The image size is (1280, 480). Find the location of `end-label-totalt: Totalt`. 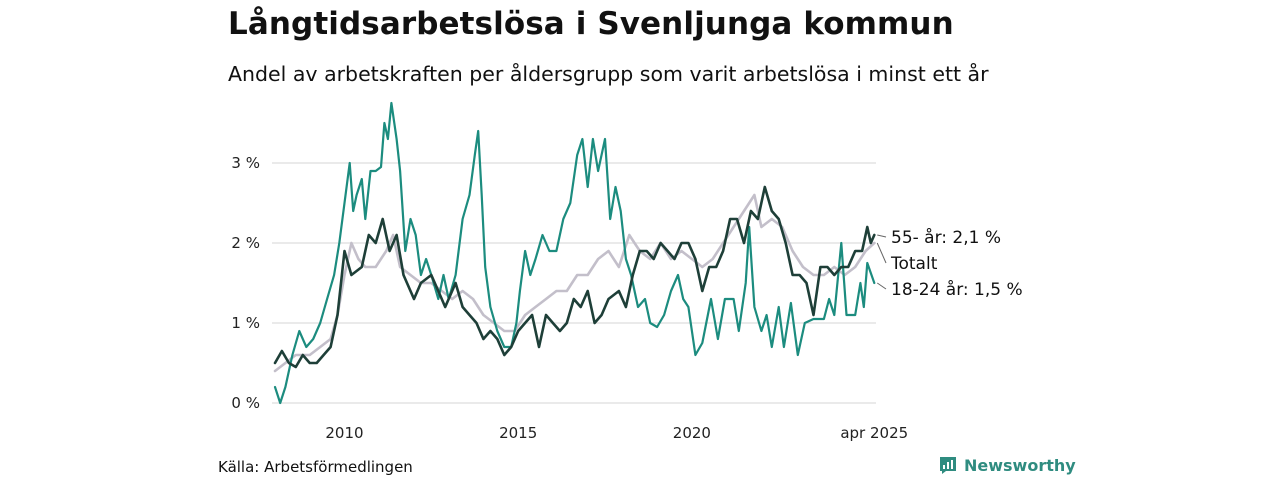

end-label-totalt: Totalt is located at coordinates (914, 264).